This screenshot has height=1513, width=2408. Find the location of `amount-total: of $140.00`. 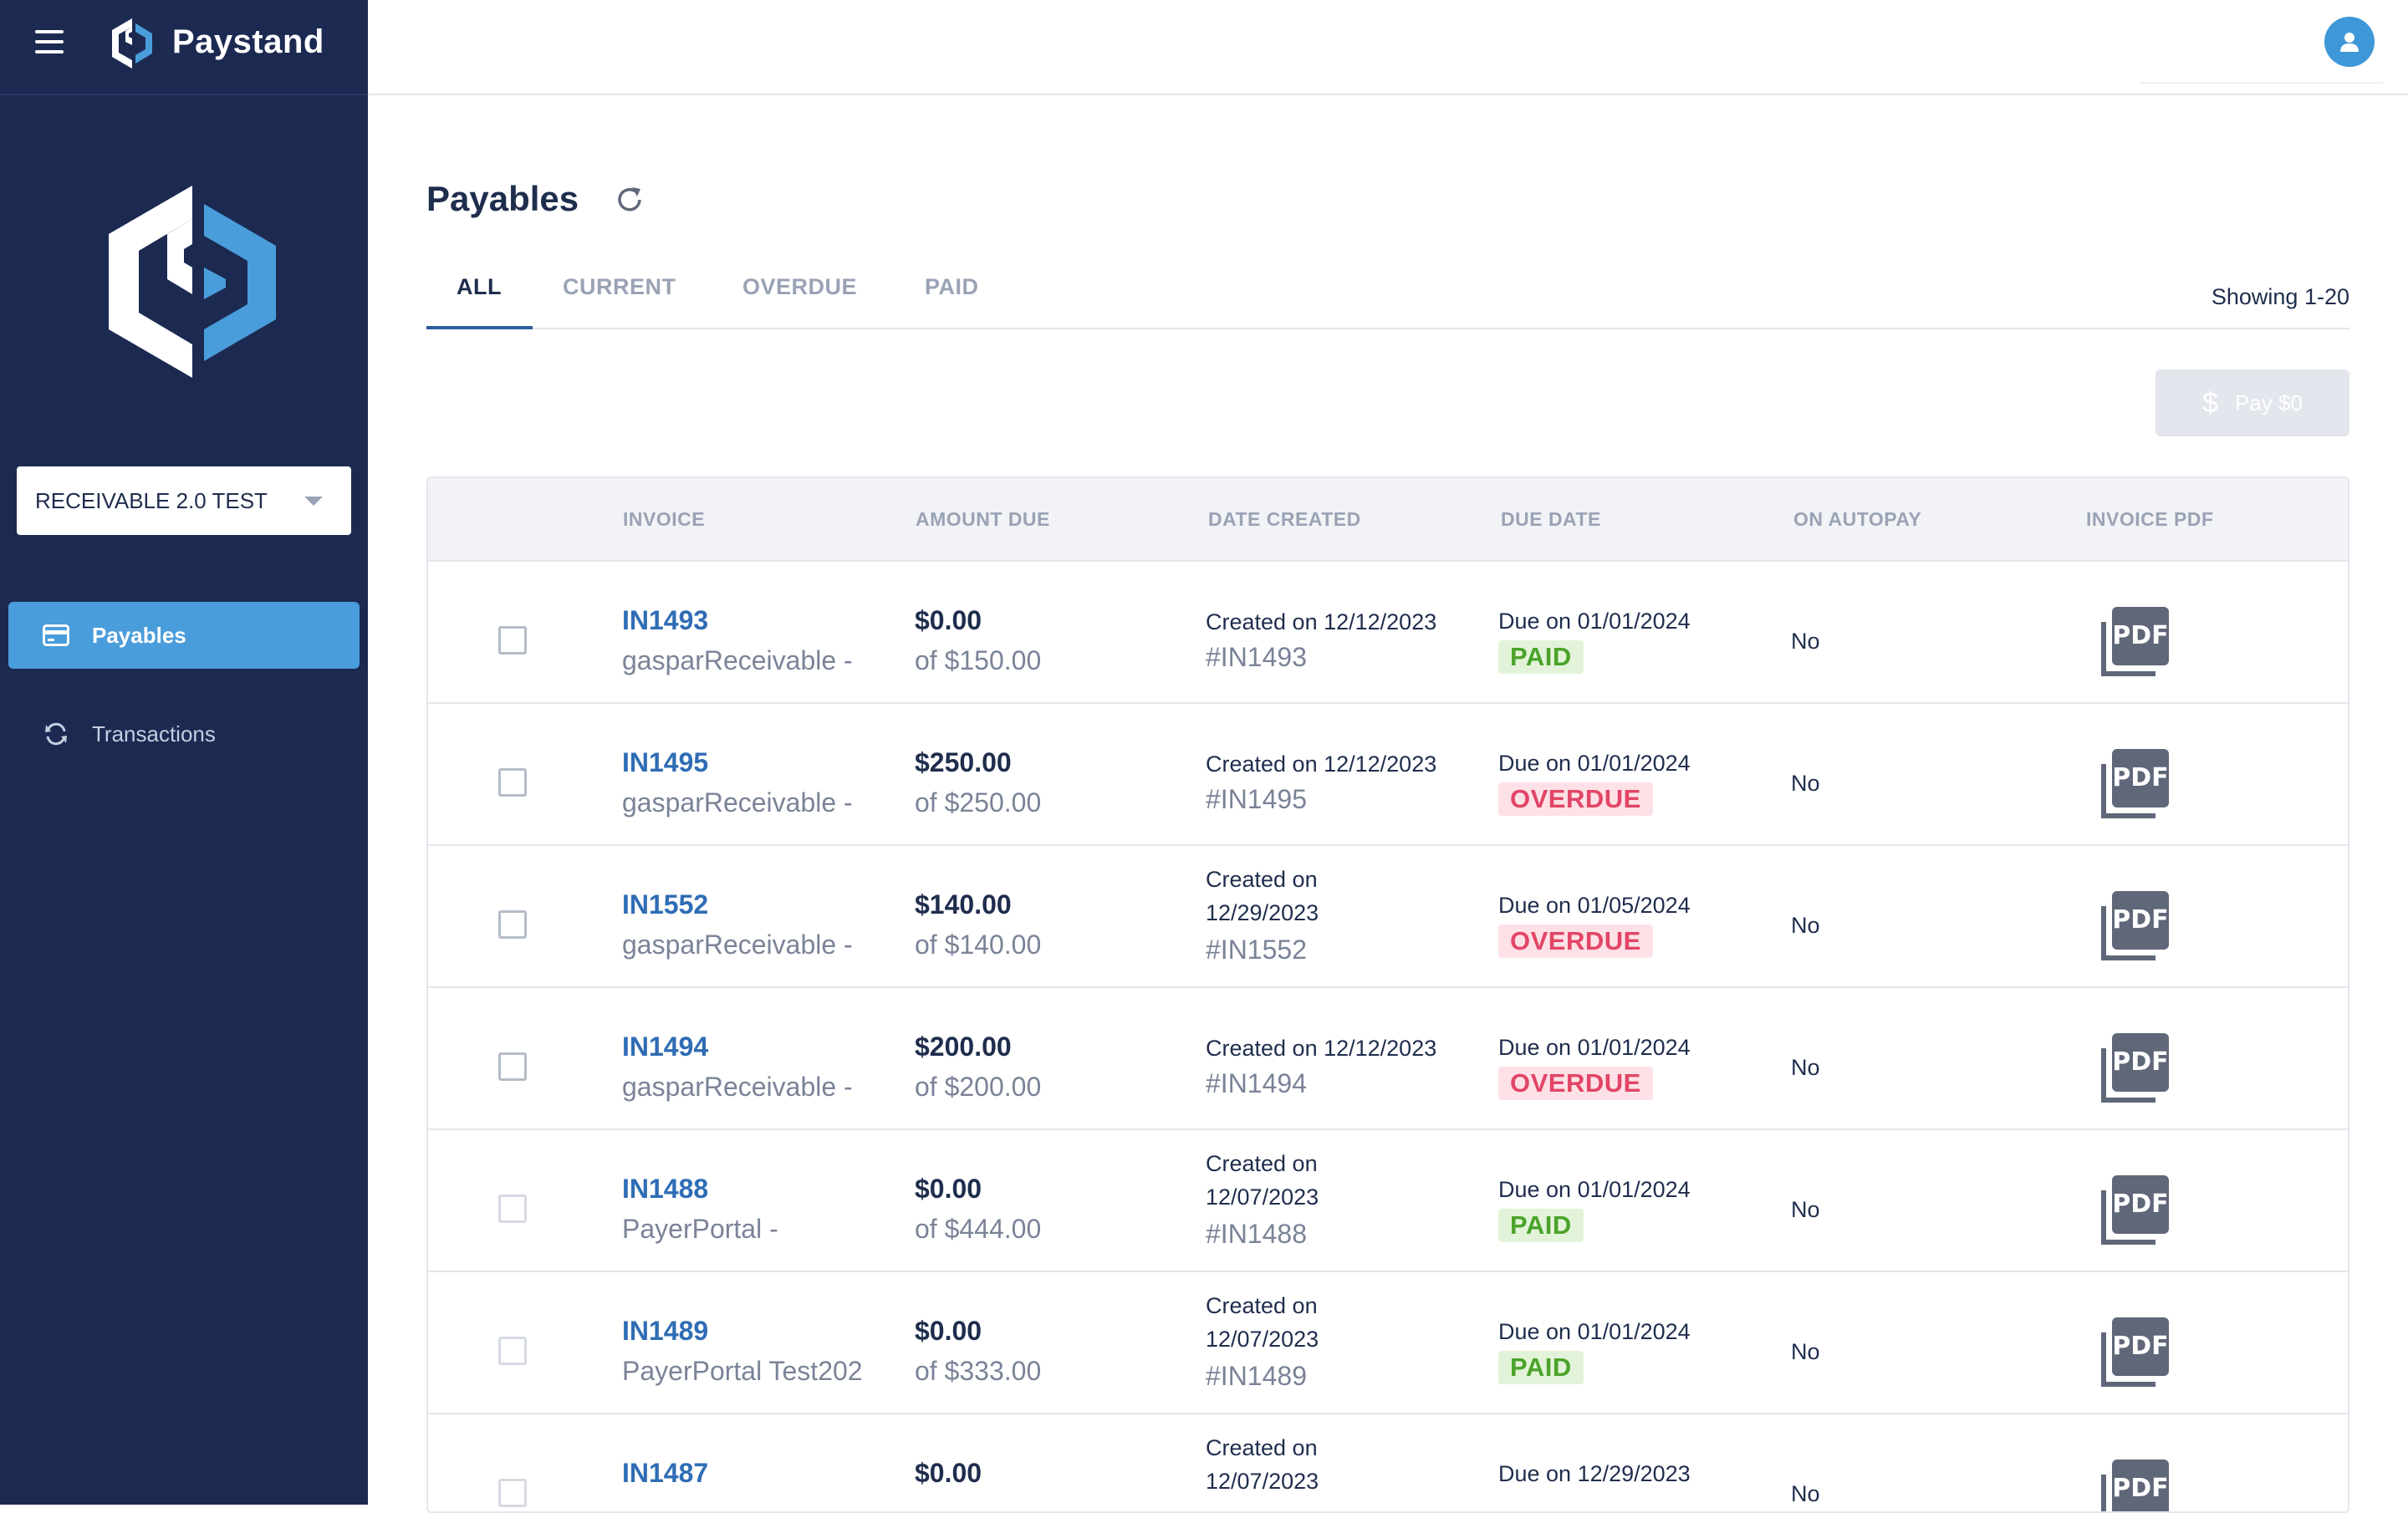

amount-total: of $140.00 is located at coordinates (979, 945).